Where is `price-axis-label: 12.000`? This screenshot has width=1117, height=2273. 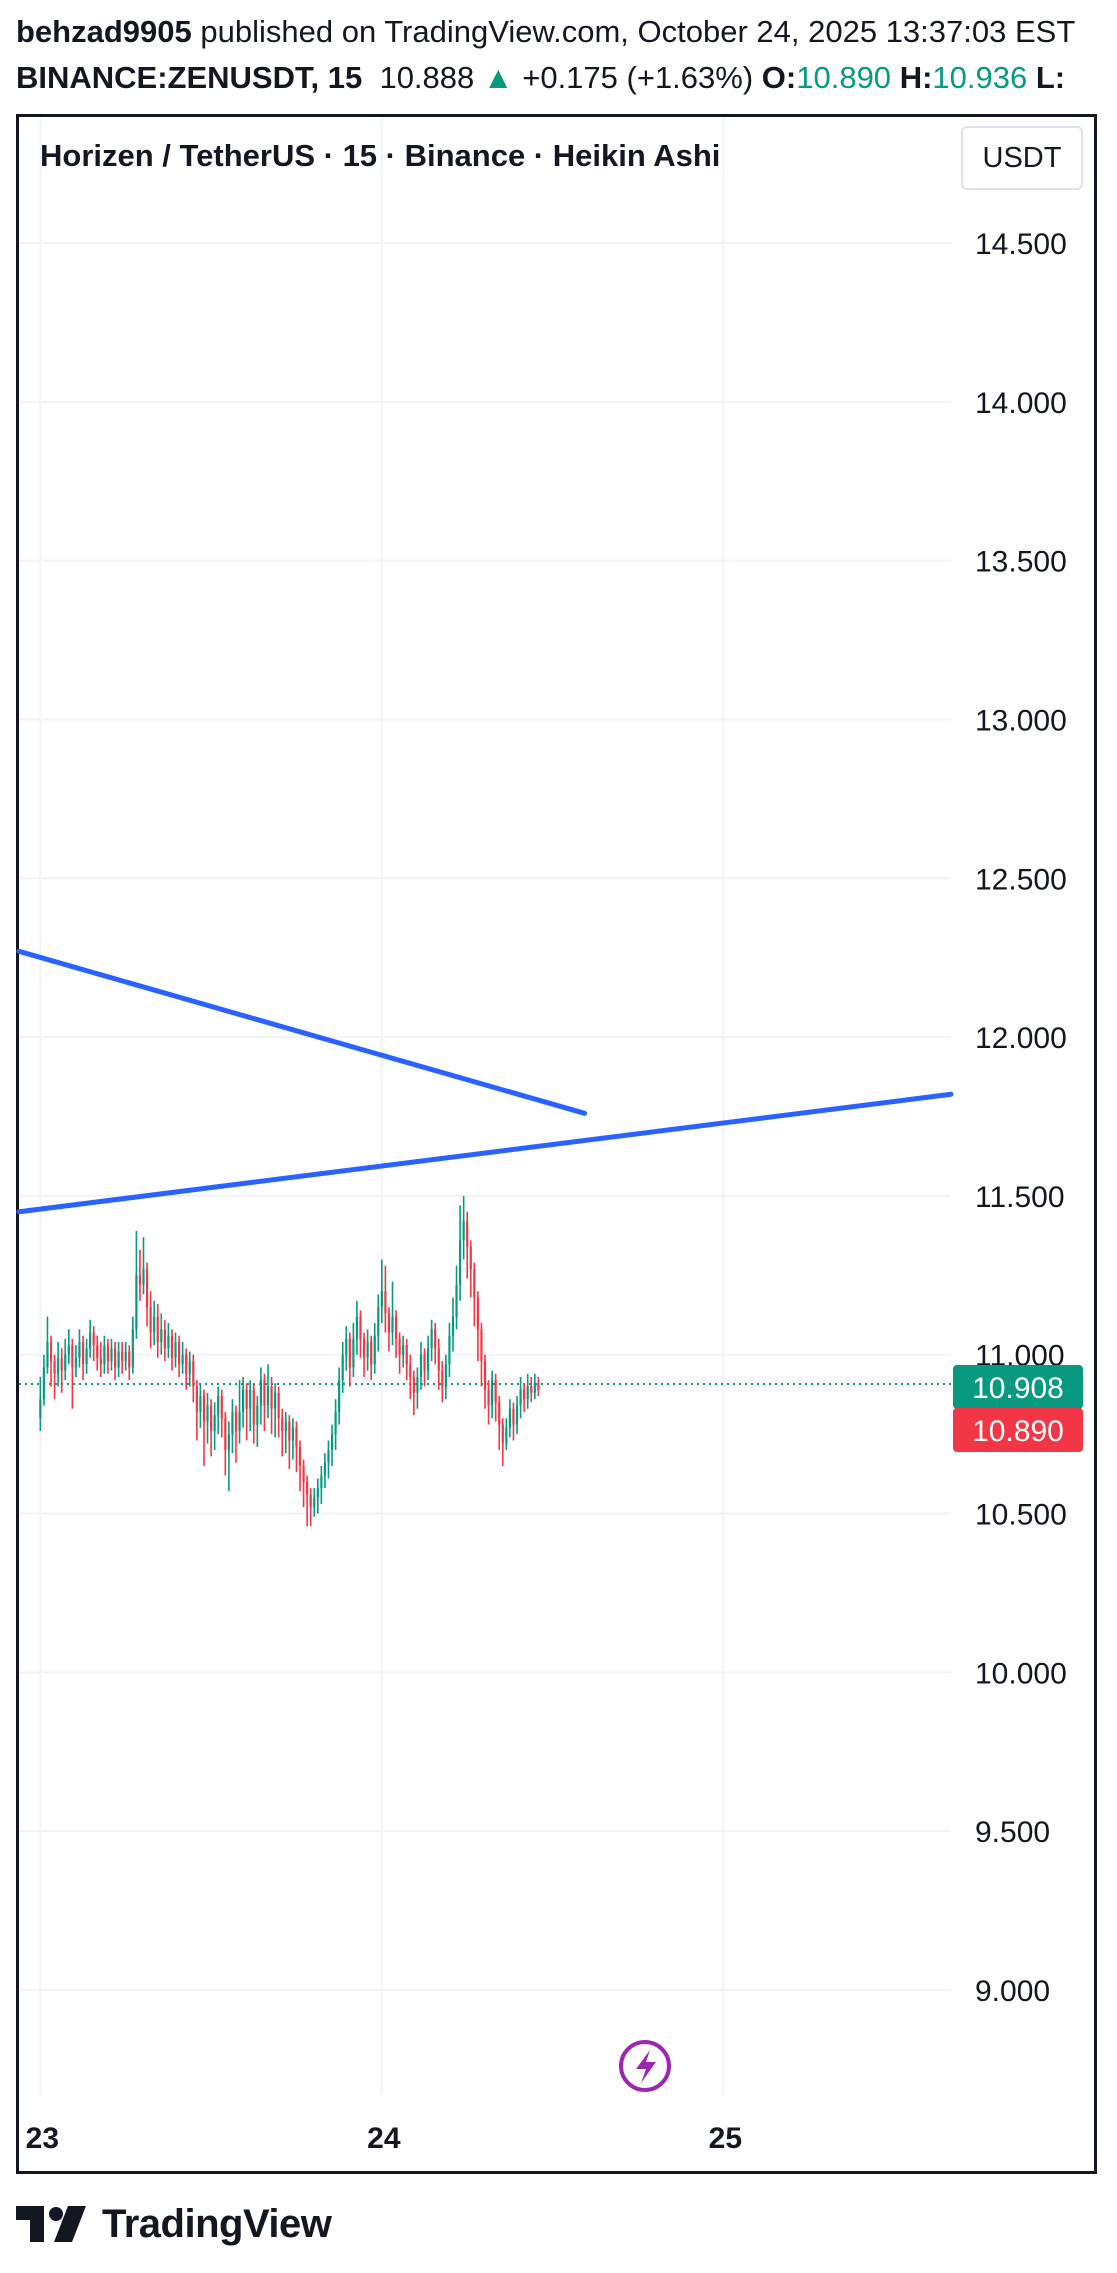
price-axis-label: 12.000 is located at coordinates (1021, 1038).